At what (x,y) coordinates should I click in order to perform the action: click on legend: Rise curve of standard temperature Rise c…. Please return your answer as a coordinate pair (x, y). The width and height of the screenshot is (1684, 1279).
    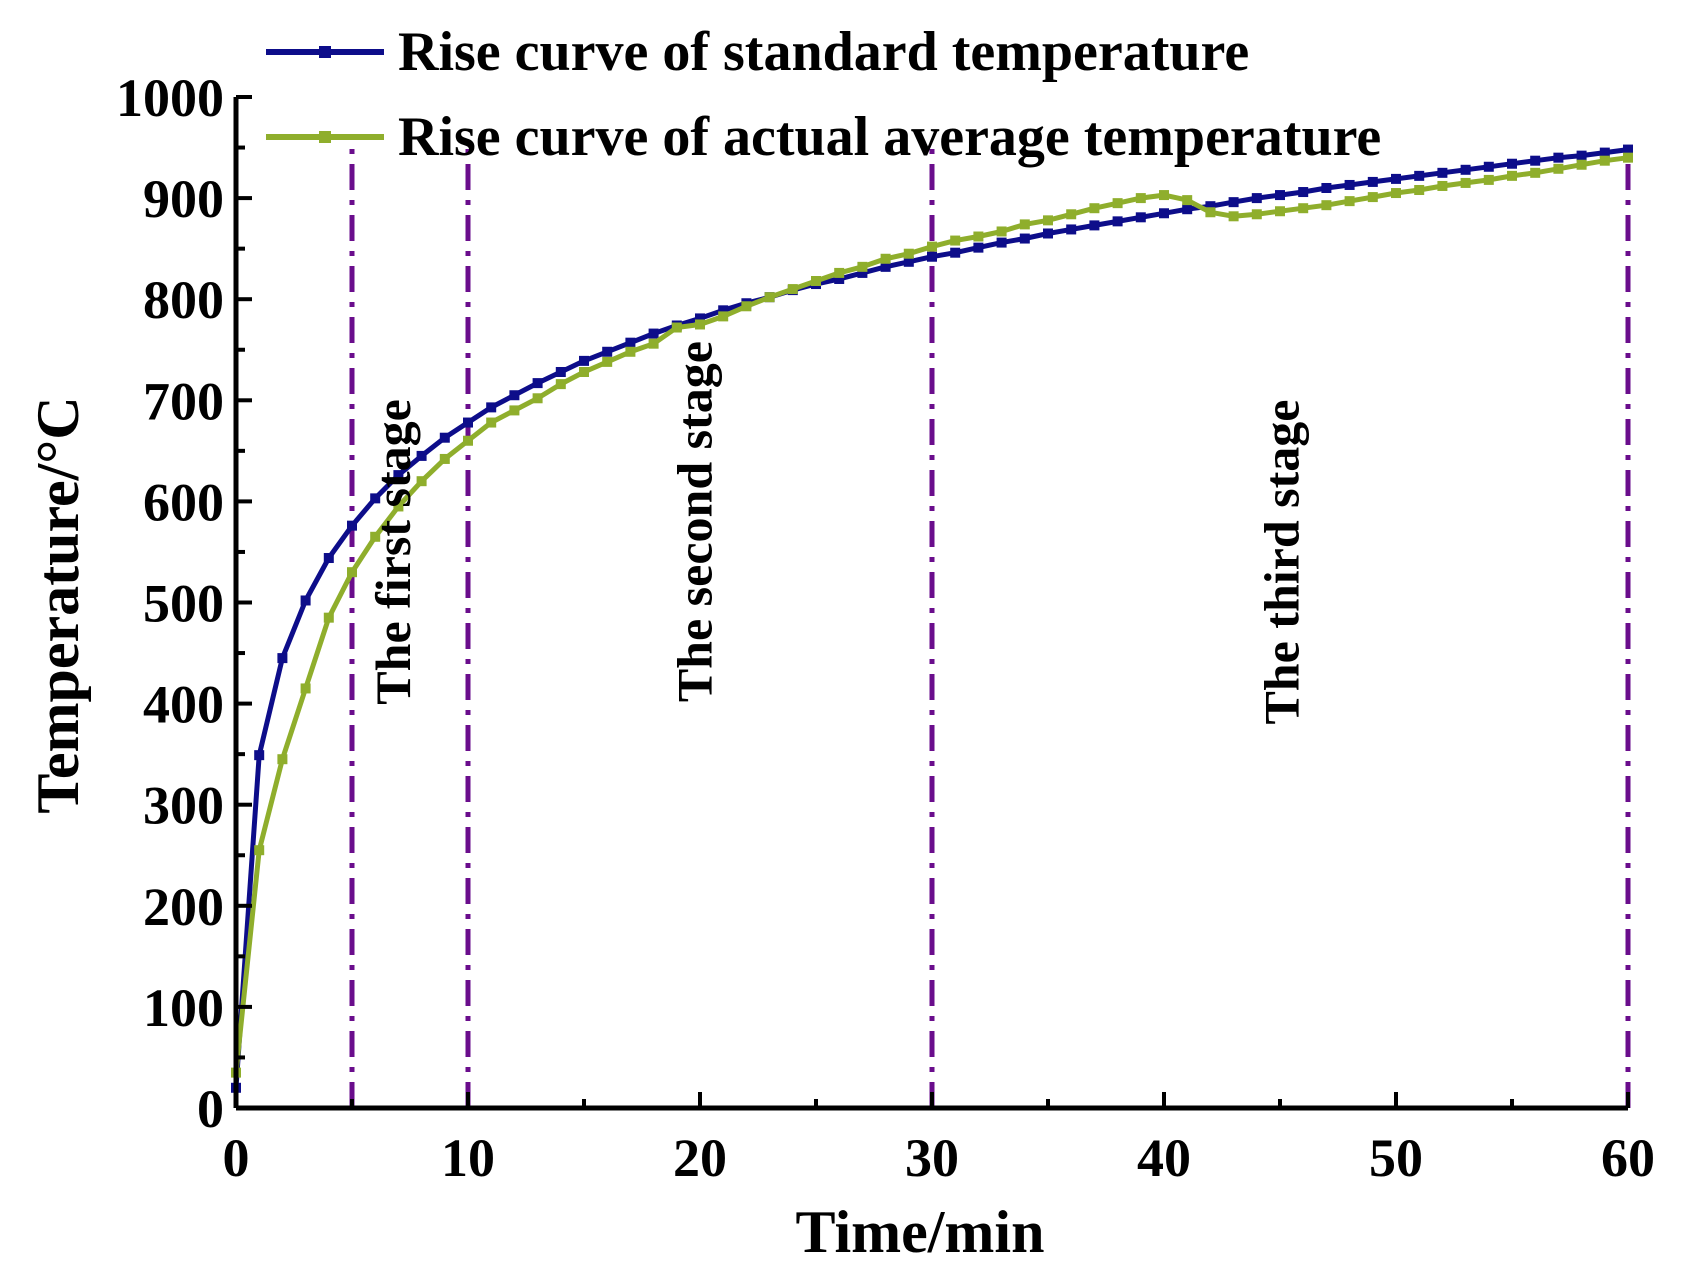
    Looking at the image, I should click on (823, 94).